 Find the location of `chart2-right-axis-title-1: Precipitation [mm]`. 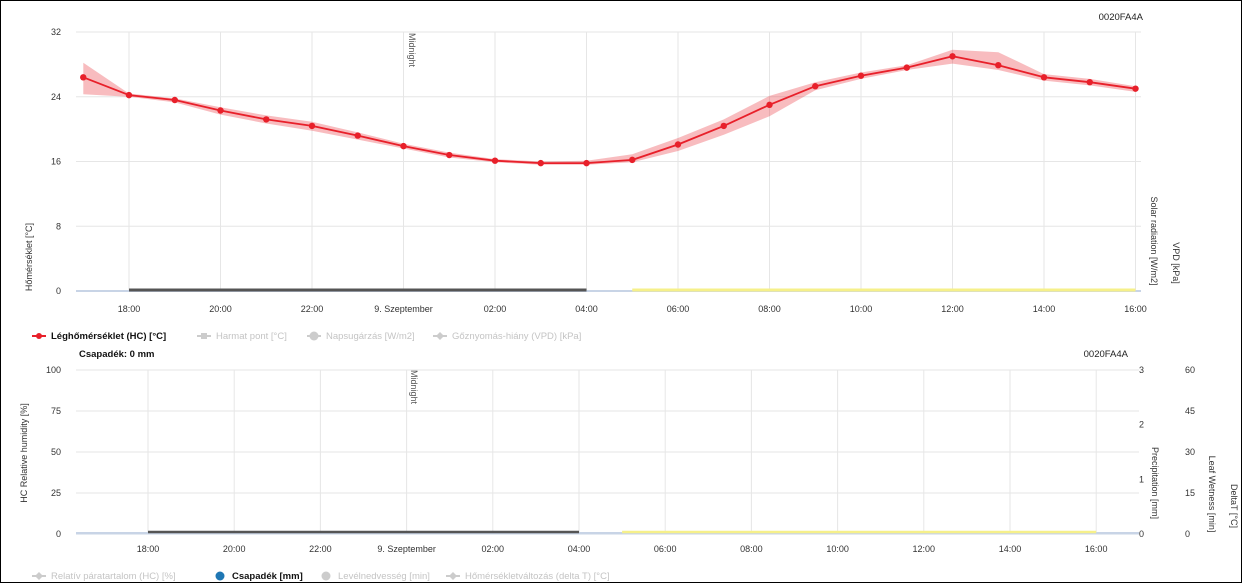

chart2-right-axis-title-1: Precipitation [mm] is located at coordinates (1155, 483).